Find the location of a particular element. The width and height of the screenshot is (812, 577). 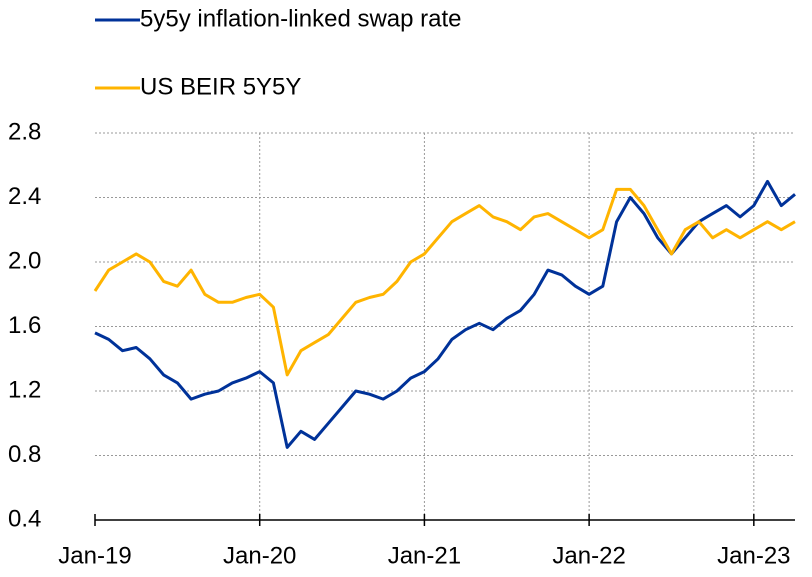

y-tick-label: 0.8 is located at coordinates (24, 454).